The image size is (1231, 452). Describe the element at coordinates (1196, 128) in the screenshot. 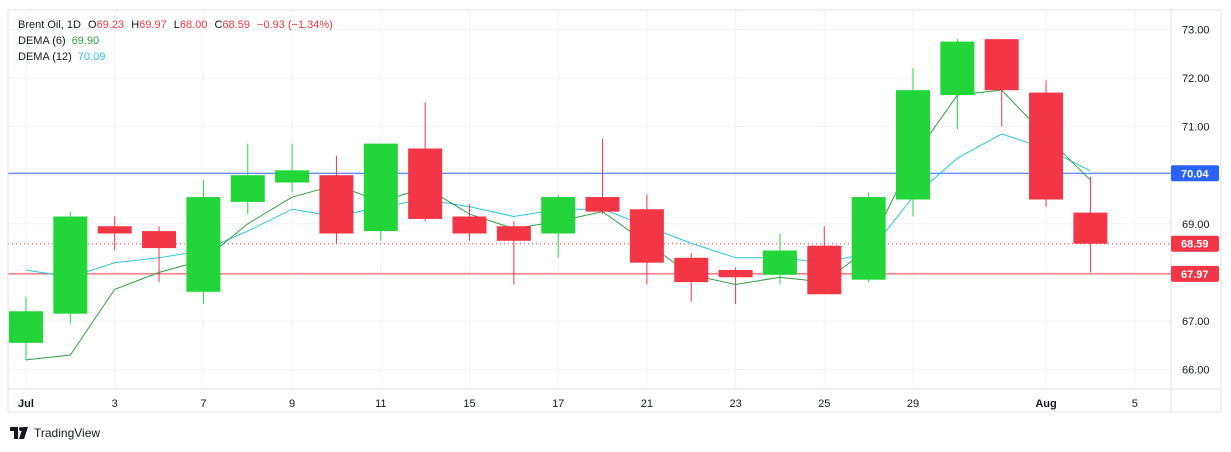

I see `y-tick-label: 71.00` at that location.